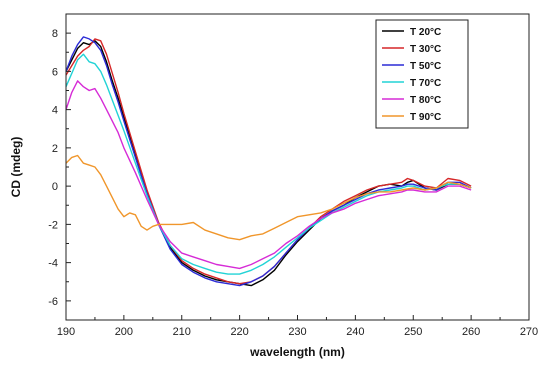  I want to click on legend-label-1: T 30°C, so click(425, 49).